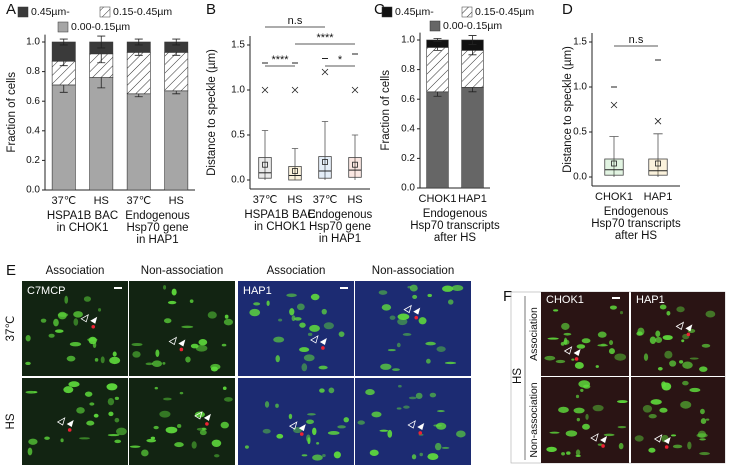  I want to click on legend-label: 0.15-0.45µm, so click(142, 12).